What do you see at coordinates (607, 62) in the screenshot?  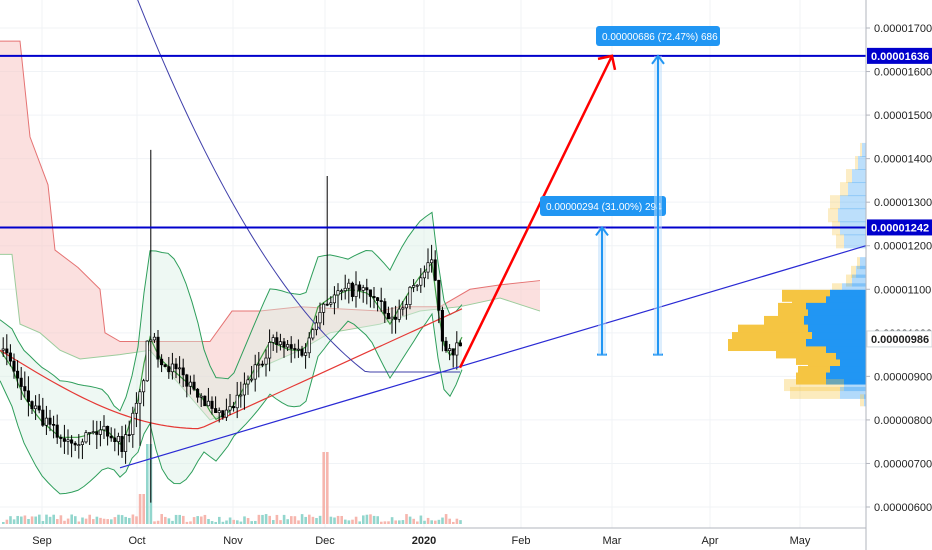 I see `projection-arrowhead` at bounding box center [607, 62].